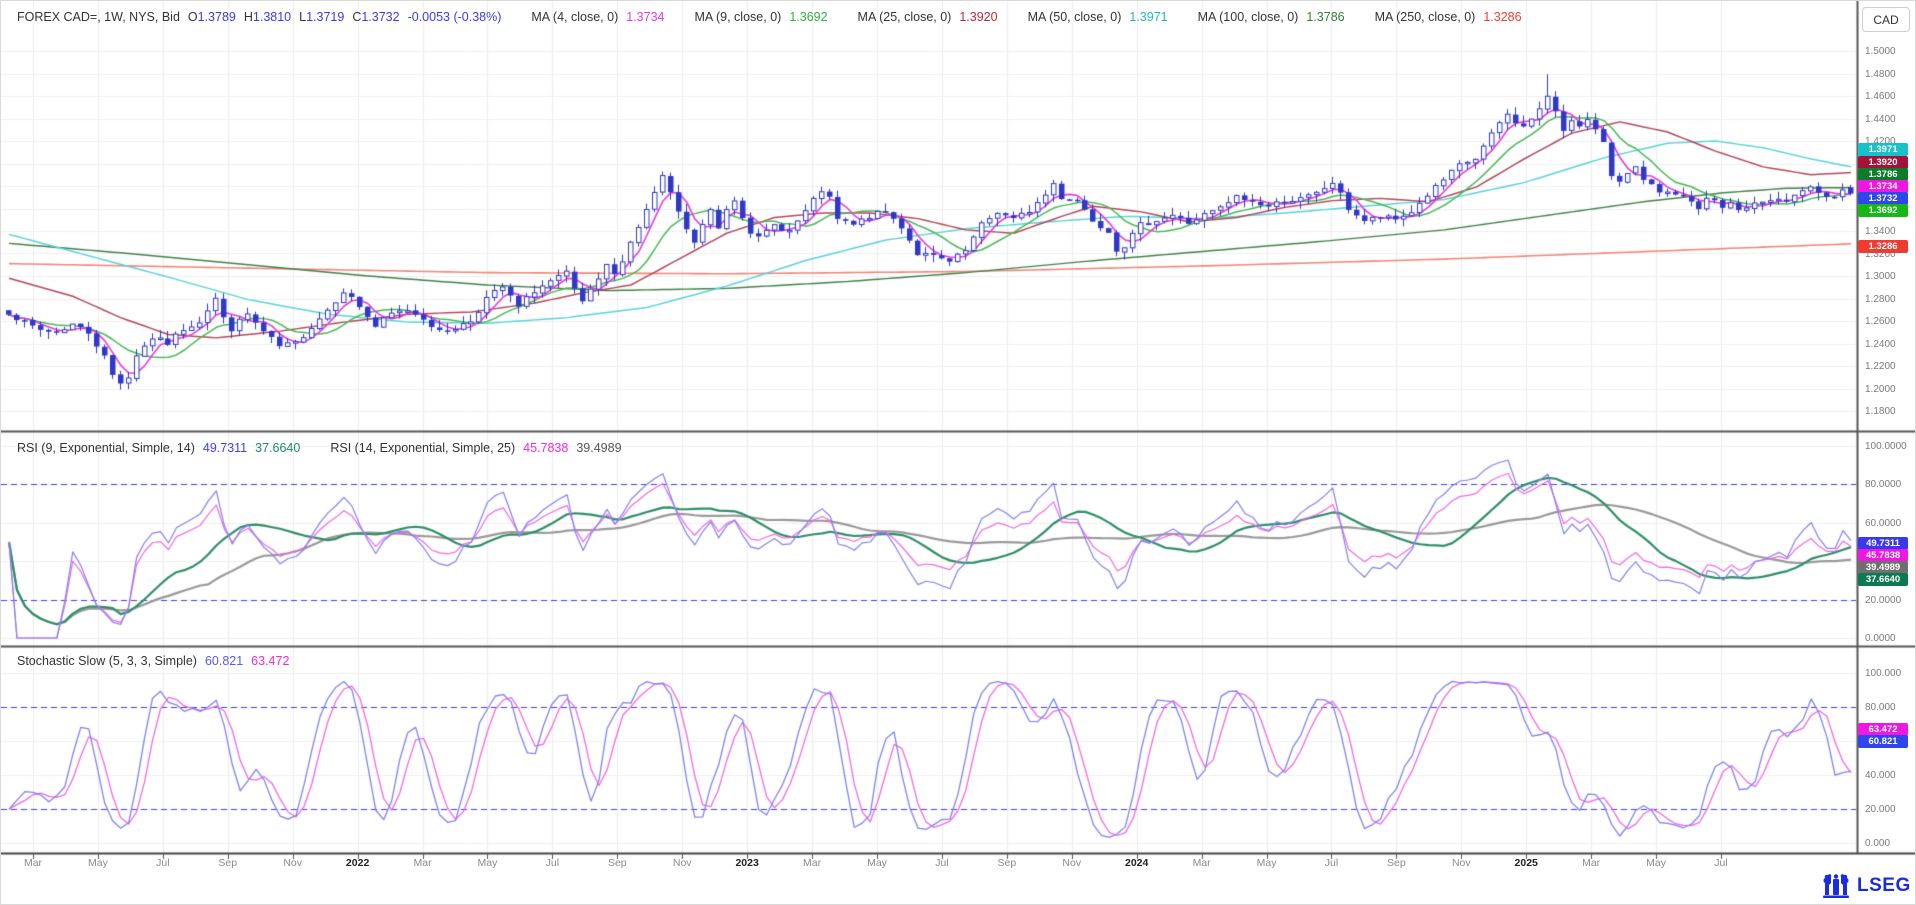 The height and width of the screenshot is (905, 1916). I want to click on stoch-tick-label: 80.000, so click(1880, 707).